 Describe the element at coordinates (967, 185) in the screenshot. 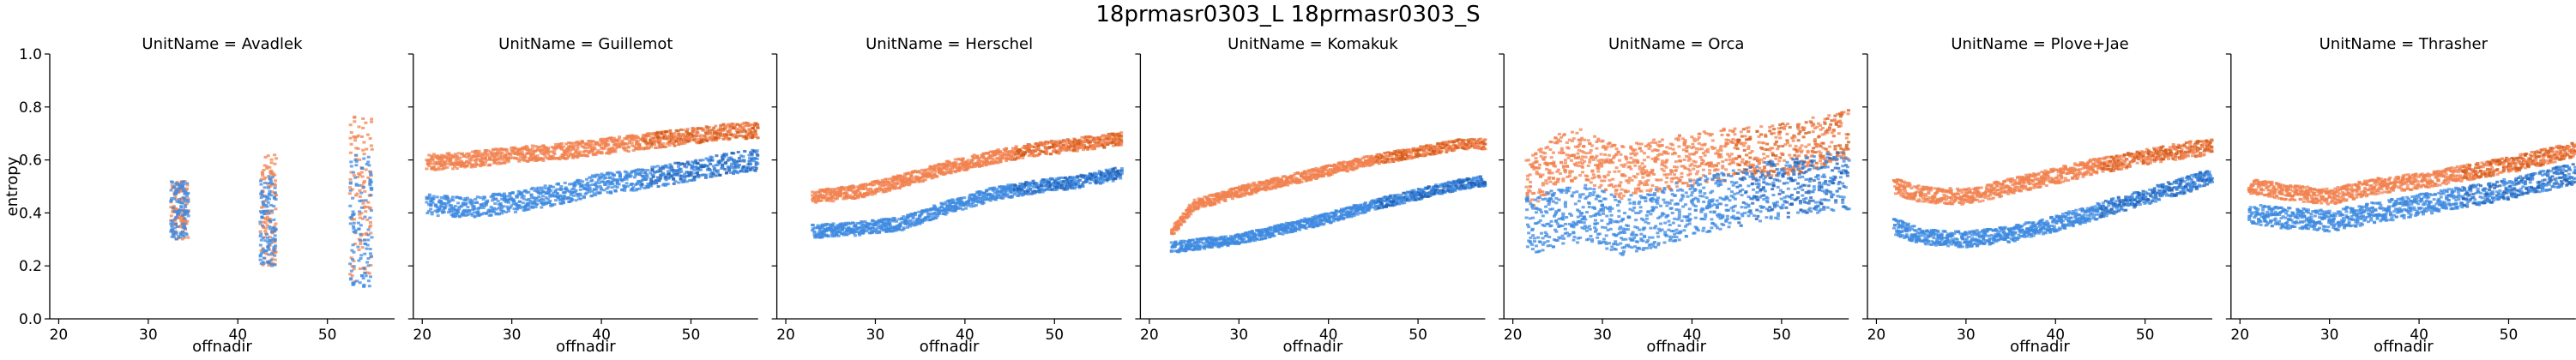

I see `data-marks` at that location.